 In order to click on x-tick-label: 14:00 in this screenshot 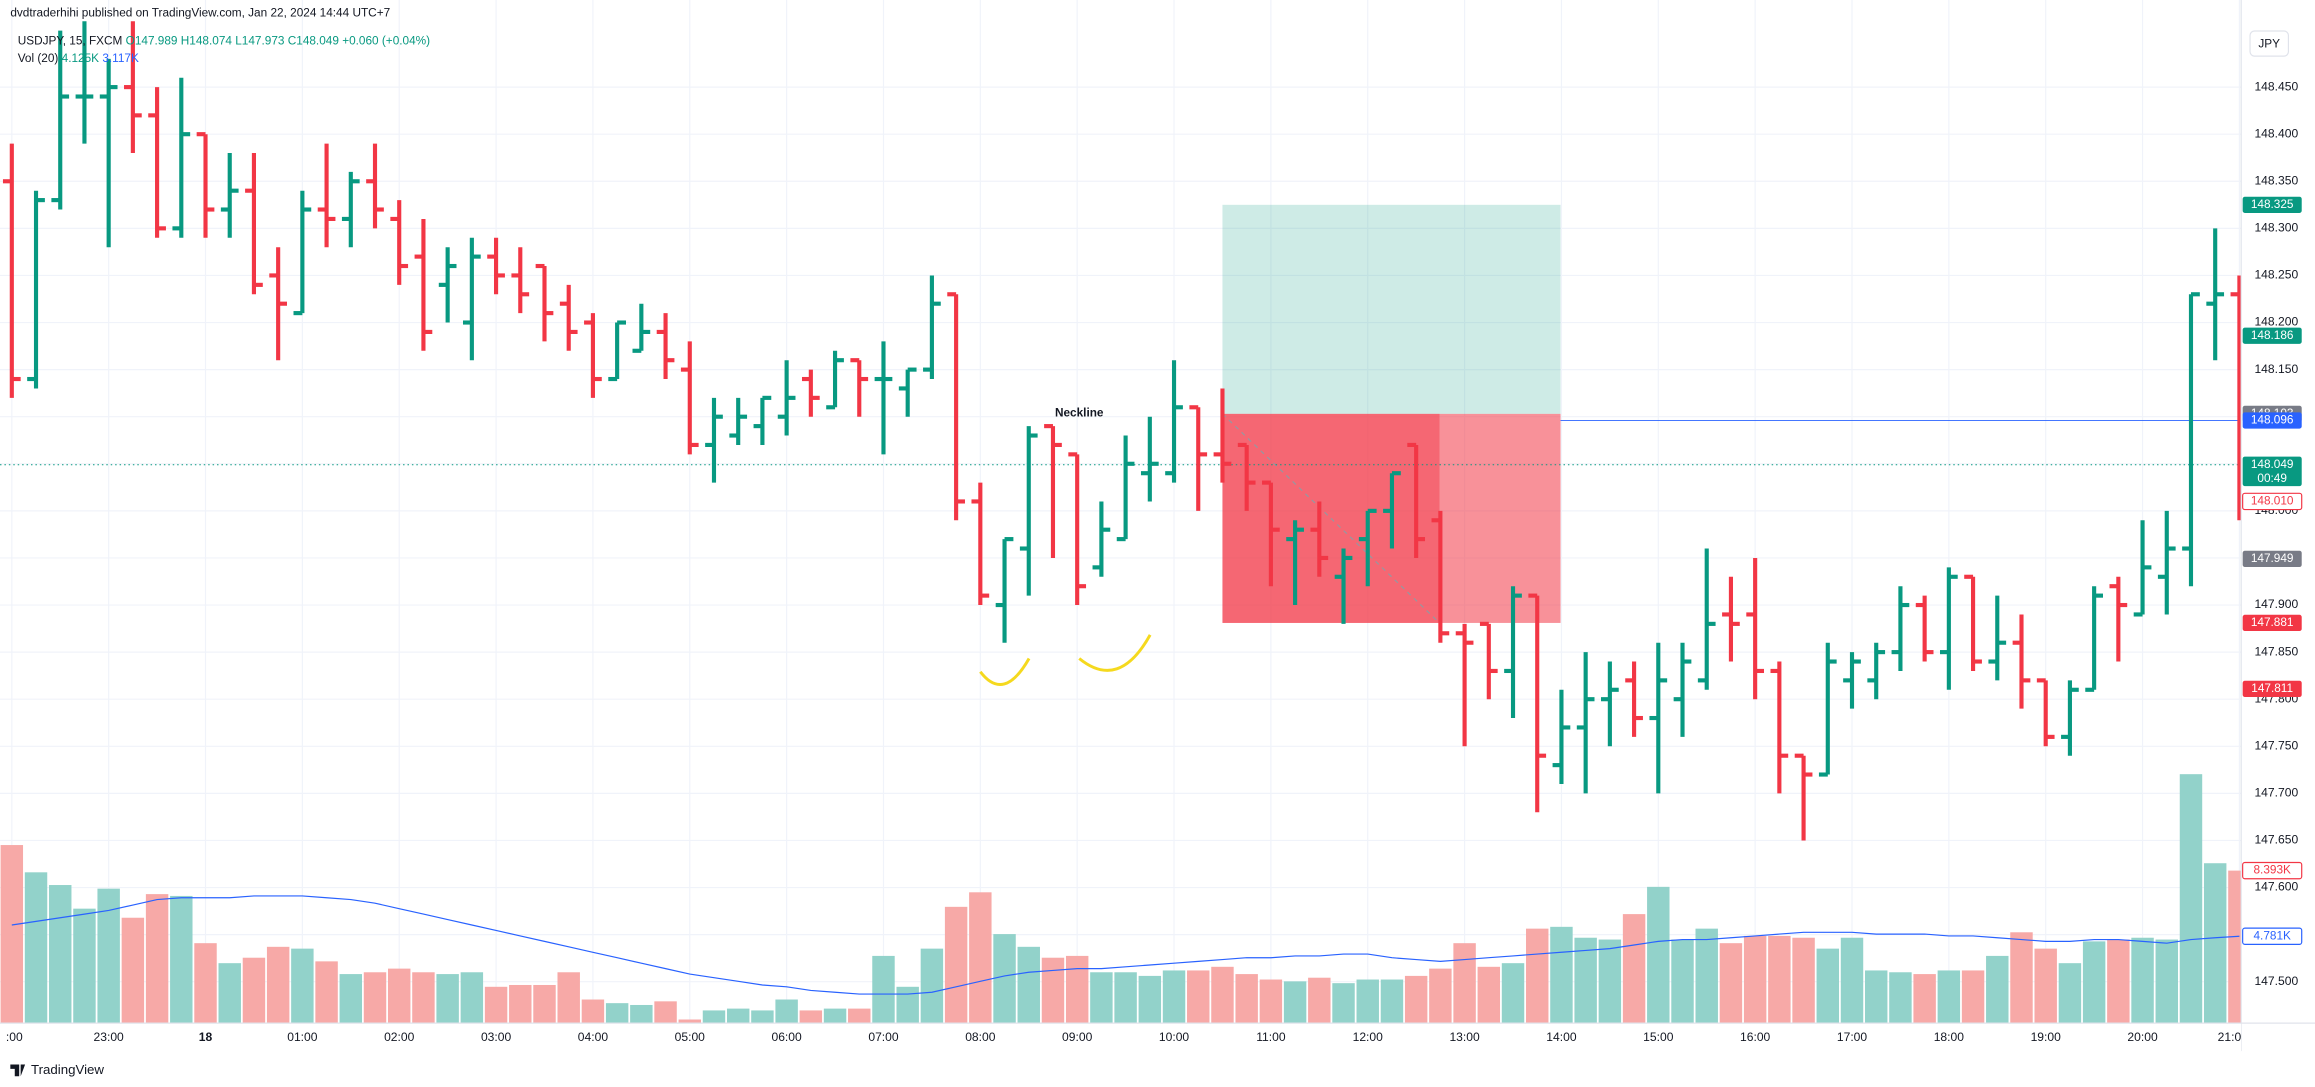, I will do `click(1561, 1037)`.